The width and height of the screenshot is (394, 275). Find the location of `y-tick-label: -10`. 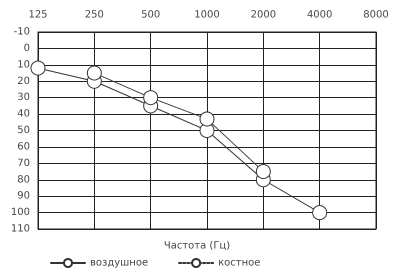

y-tick-label: -10 is located at coordinates (22, 32).